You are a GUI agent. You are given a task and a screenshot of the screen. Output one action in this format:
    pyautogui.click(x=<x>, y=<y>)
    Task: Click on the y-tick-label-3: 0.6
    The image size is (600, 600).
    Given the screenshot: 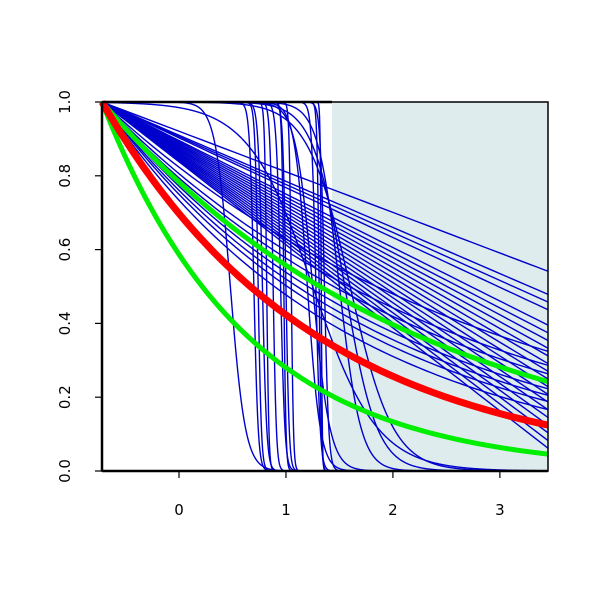 What is the action you would take?
    pyautogui.click(x=65, y=250)
    